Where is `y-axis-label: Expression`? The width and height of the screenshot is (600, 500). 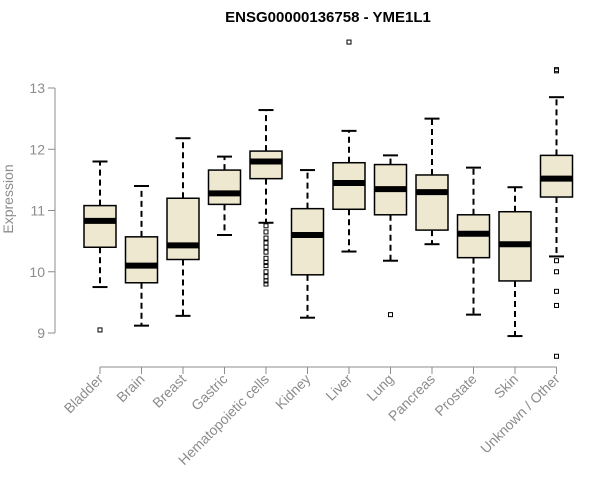
y-axis-label: Expression is located at coordinates (8, 198).